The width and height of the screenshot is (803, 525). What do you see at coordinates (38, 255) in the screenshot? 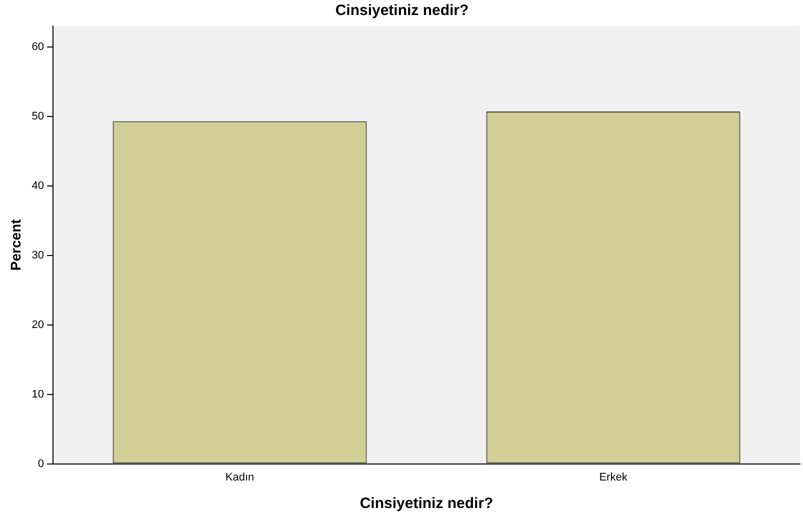
I see `y-tick-label: 30` at bounding box center [38, 255].